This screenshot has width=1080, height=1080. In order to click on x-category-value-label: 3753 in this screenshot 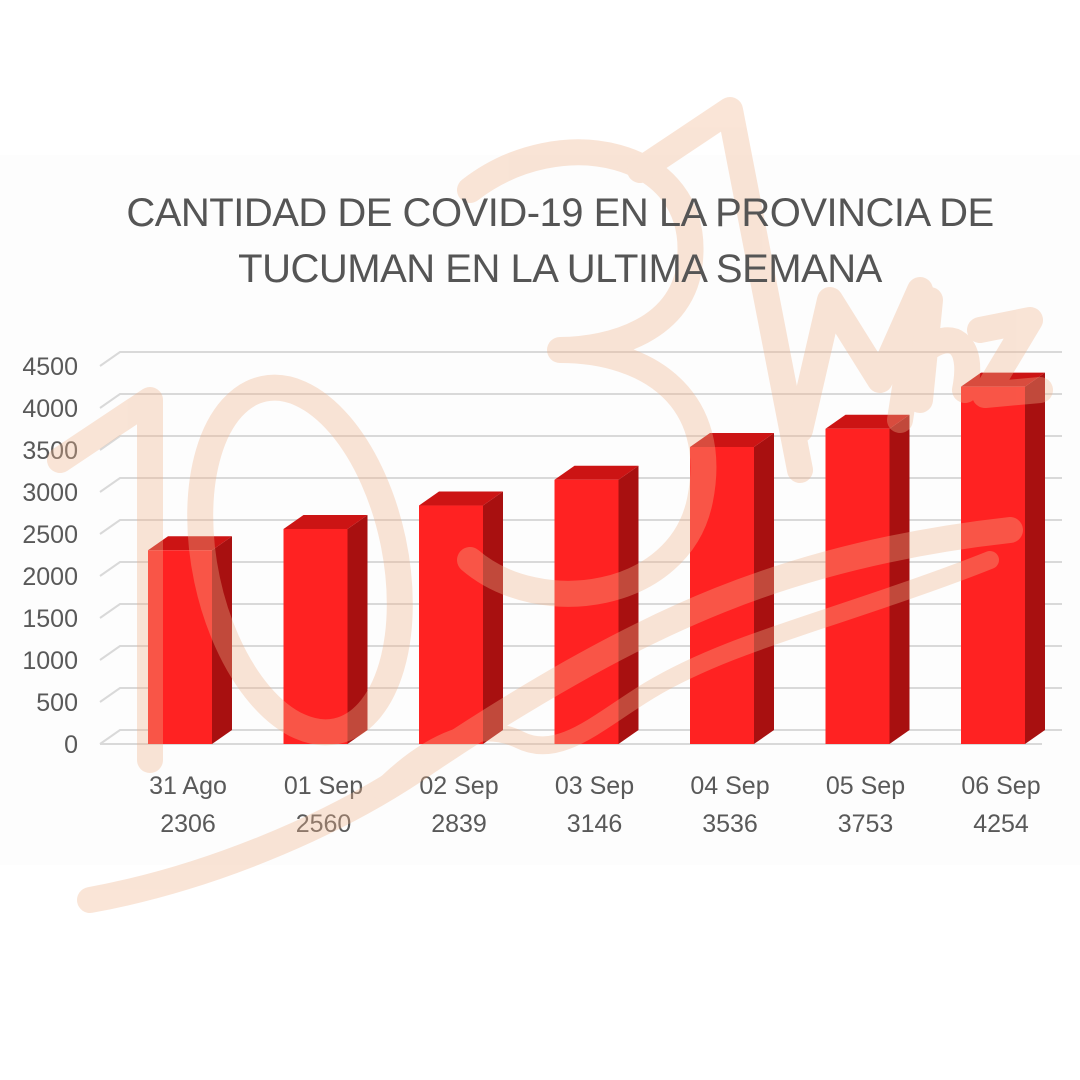, I will do `click(866, 824)`.